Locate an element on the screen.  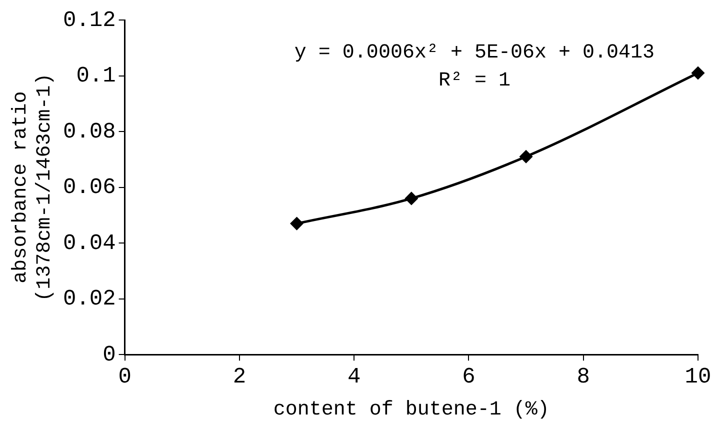
y-tick-label: 0.1 is located at coordinates (96, 76).